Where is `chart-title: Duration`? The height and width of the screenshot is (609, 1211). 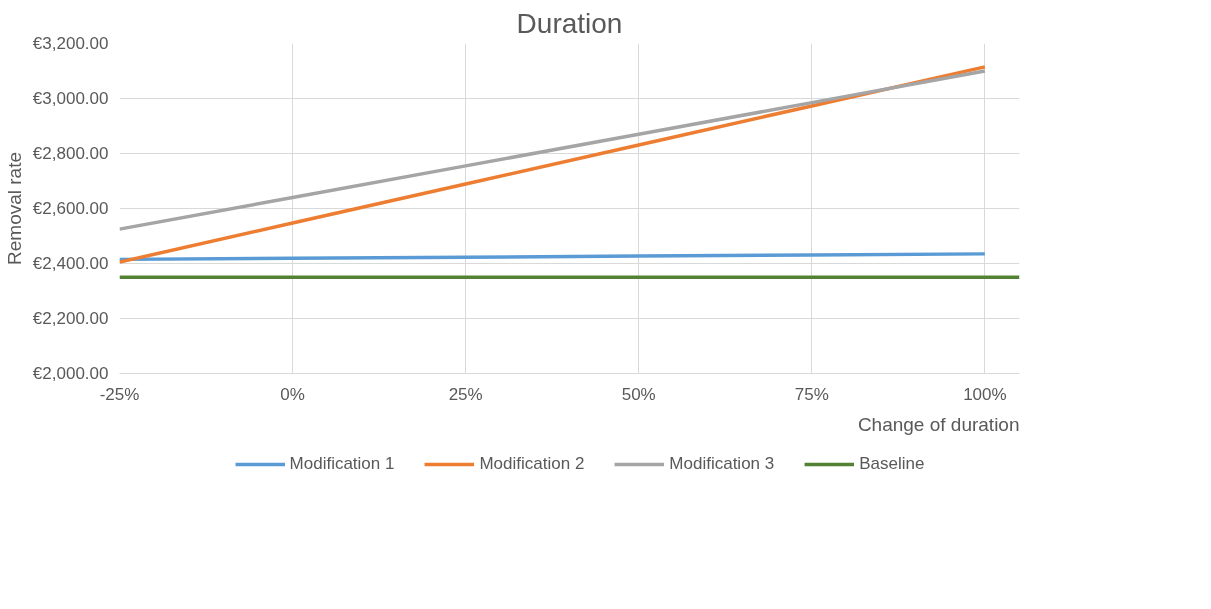
chart-title: Duration is located at coordinates (569, 23).